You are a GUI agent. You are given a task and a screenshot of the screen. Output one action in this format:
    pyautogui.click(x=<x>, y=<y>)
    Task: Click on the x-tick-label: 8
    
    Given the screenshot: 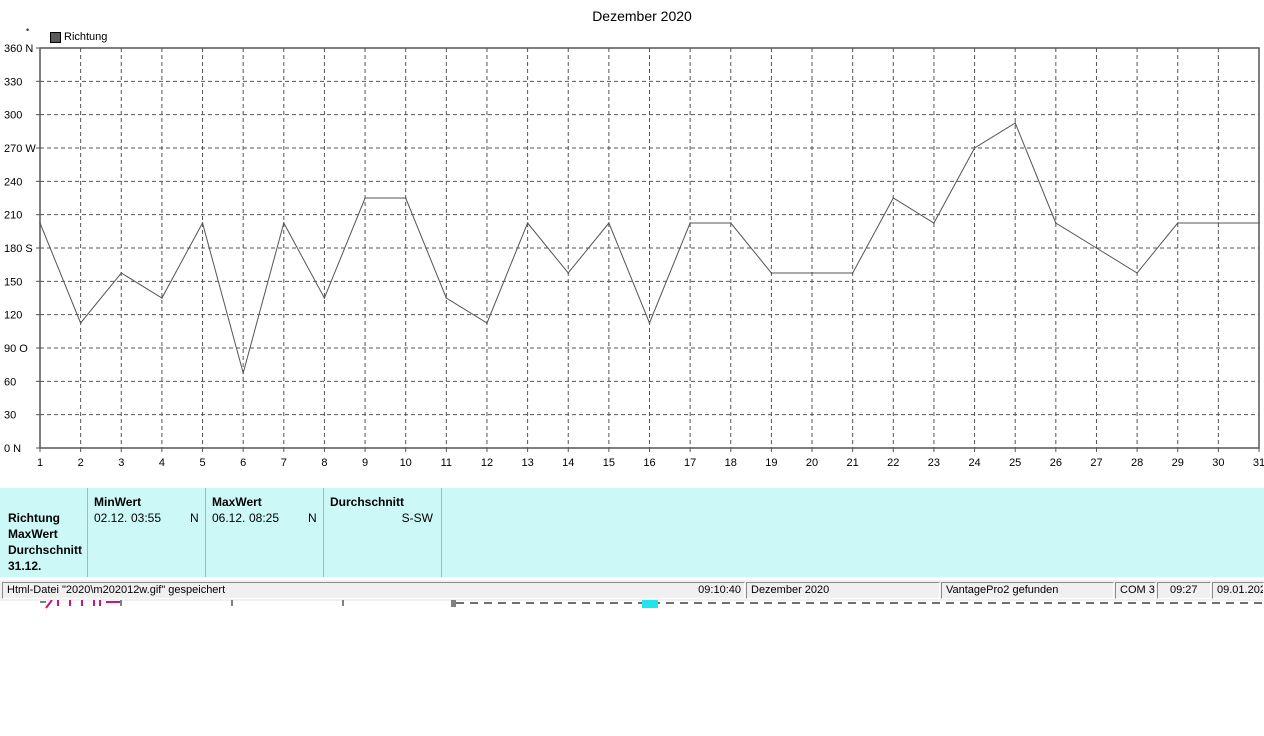 What is the action you would take?
    pyautogui.click(x=324, y=463)
    